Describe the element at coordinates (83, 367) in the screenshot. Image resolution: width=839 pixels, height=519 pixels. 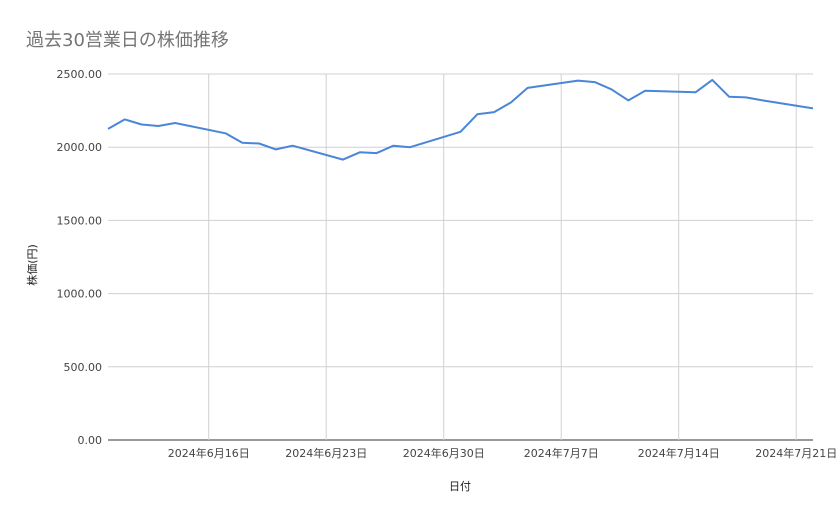
I see `y-tick-label: 500.00` at that location.